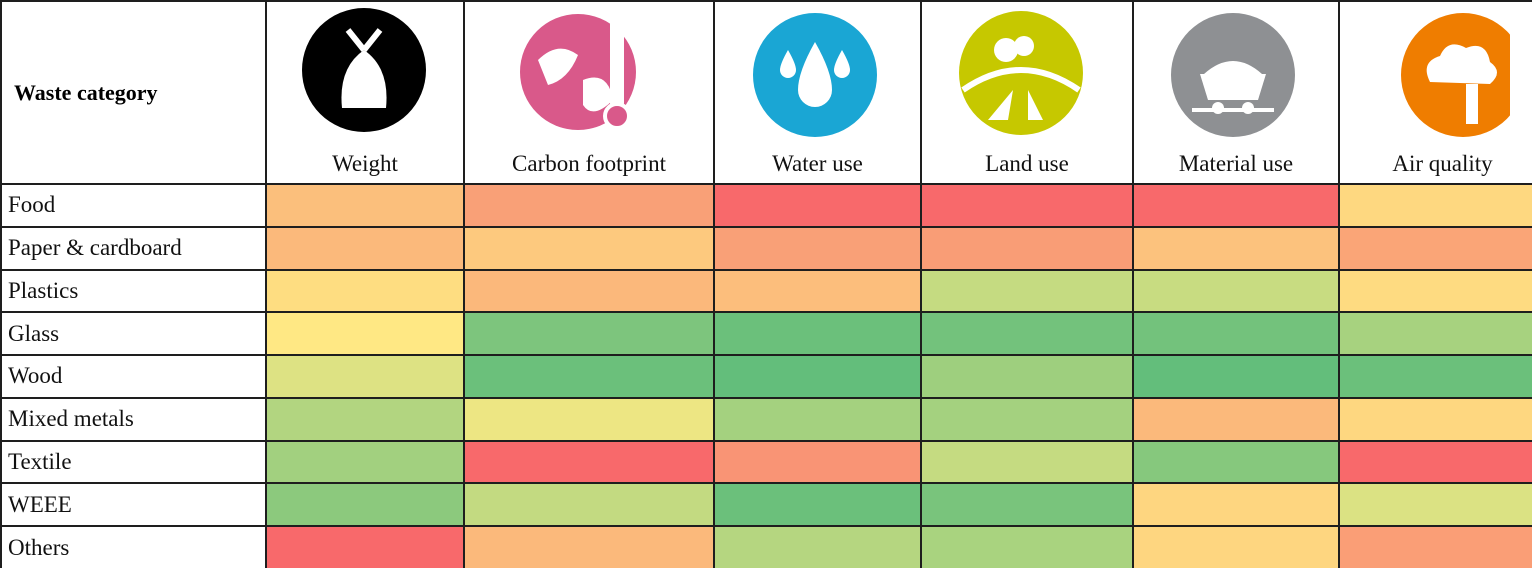 This screenshot has height=568, width=1532. Describe the element at coordinates (133, 92) in the screenshot. I see `corner-header: Waste category` at that location.